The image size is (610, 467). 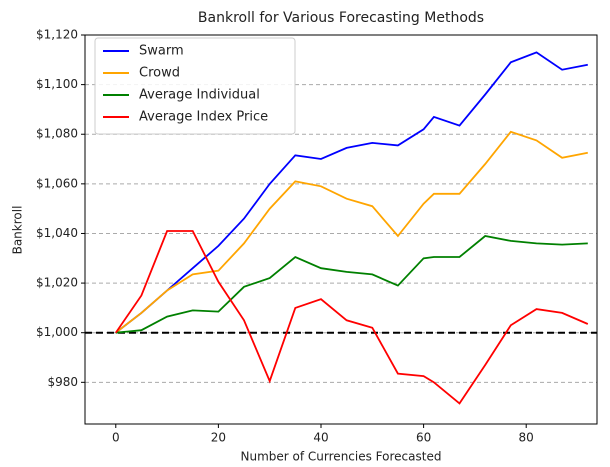 What do you see at coordinates (526, 438) in the screenshot?
I see `x-tick-label: 80` at bounding box center [526, 438].